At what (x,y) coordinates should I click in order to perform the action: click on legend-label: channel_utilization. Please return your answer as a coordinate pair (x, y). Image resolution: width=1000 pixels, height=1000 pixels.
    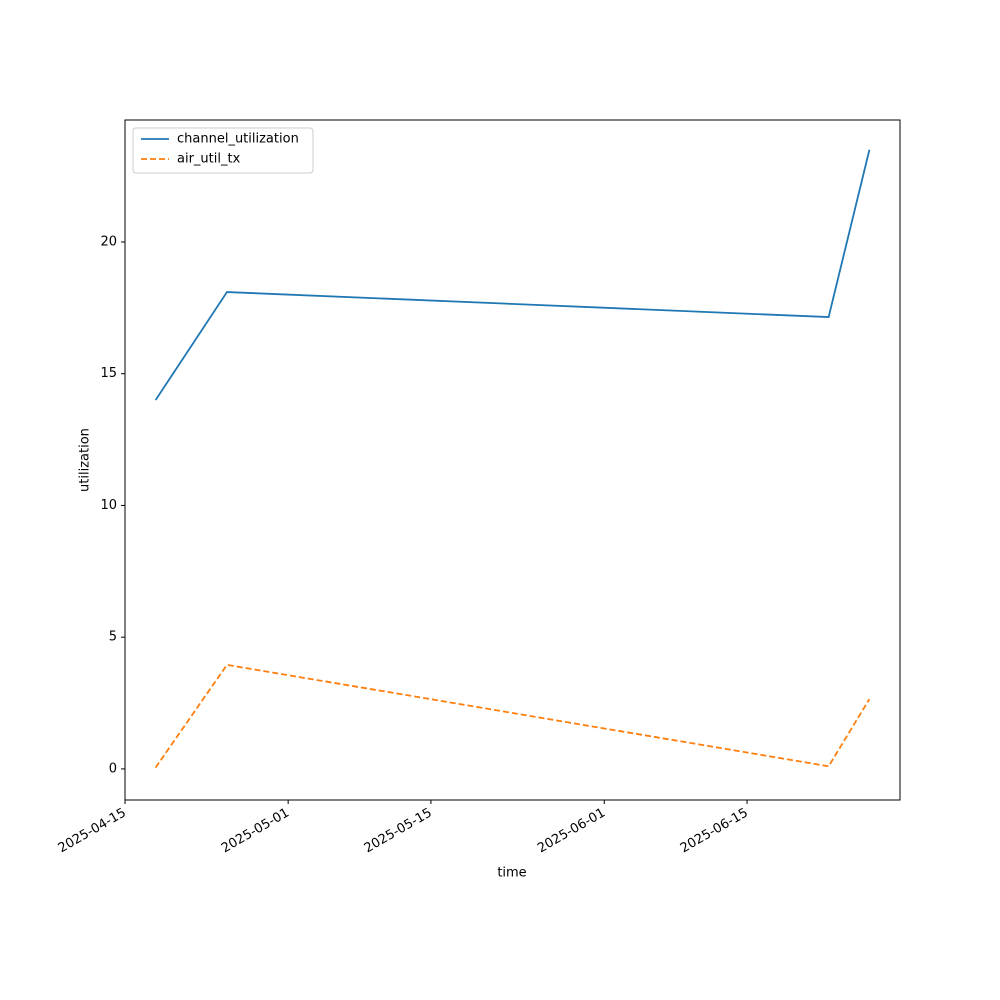
    Looking at the image, I should click on (238, 139).